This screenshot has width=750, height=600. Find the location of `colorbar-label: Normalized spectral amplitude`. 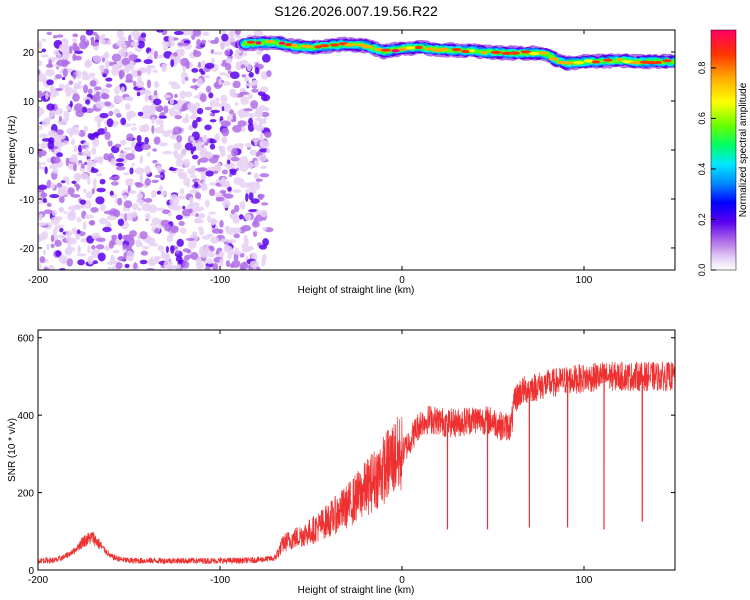

colorbar-label: Normalized spectral amplitude is located at coordinates (743, 149).